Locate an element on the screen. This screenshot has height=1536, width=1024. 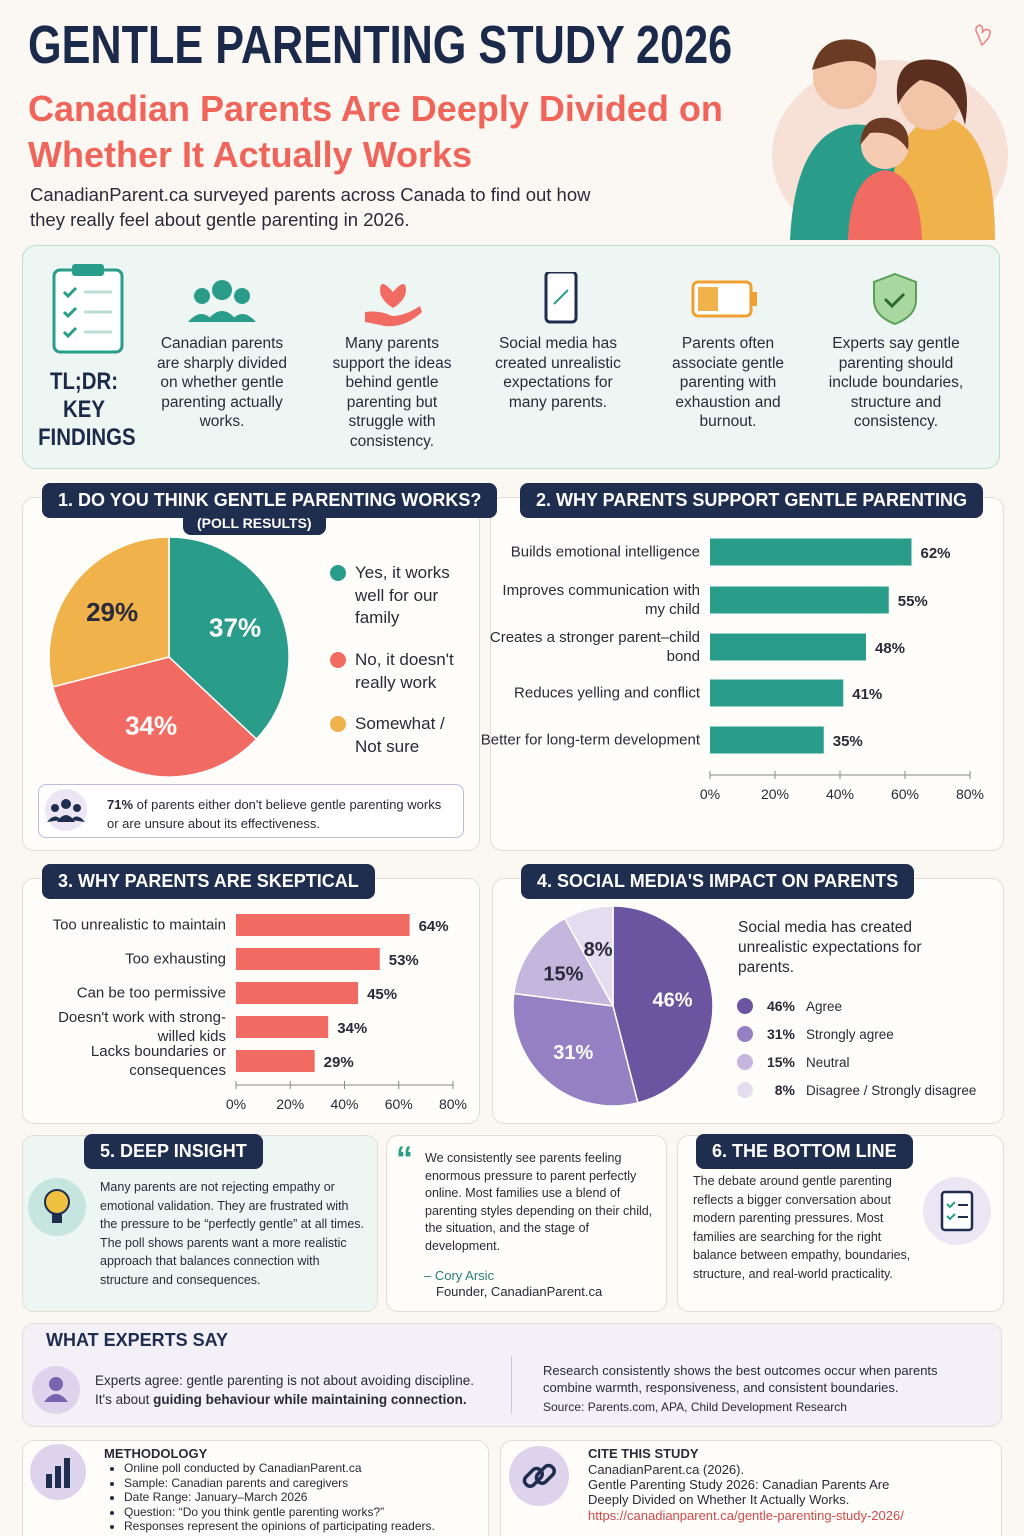
category-label: Better for long-term development is located at coordinates (590, 740).